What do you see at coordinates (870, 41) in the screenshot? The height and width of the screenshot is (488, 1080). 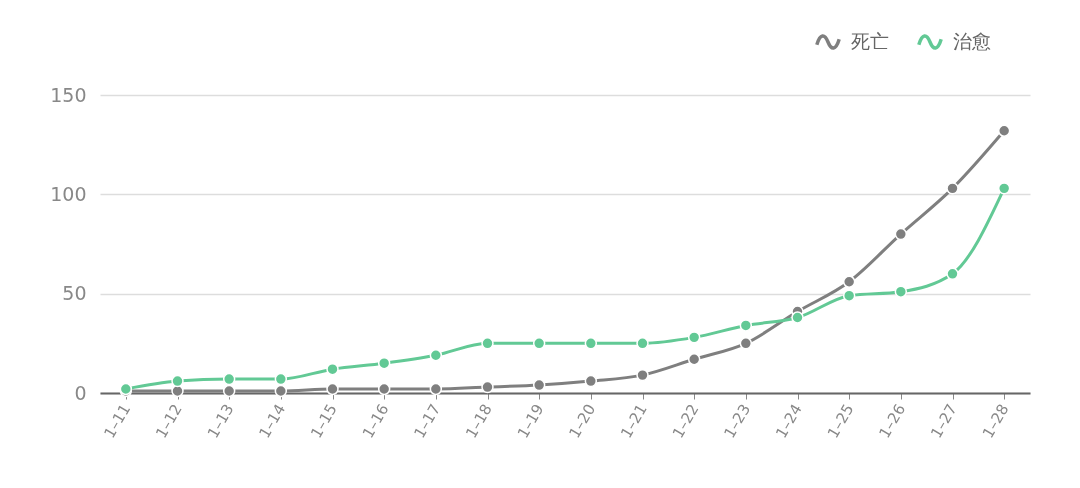 I see `legend-label: 死亡` at bounding box center [870, 41].